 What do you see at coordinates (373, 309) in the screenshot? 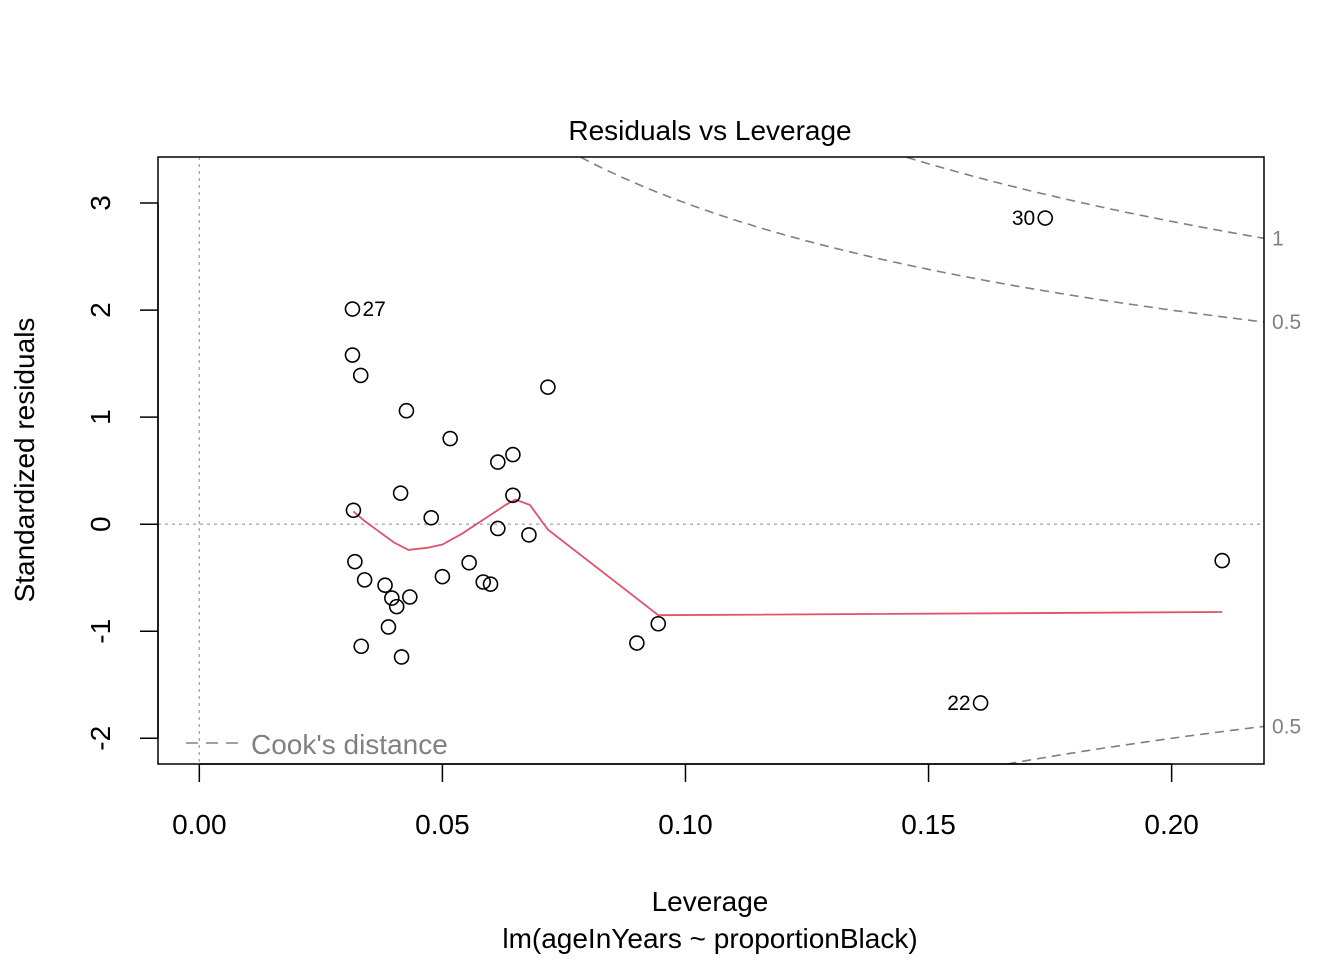
I see `point-label: 27` at bounding box center [373, 309].